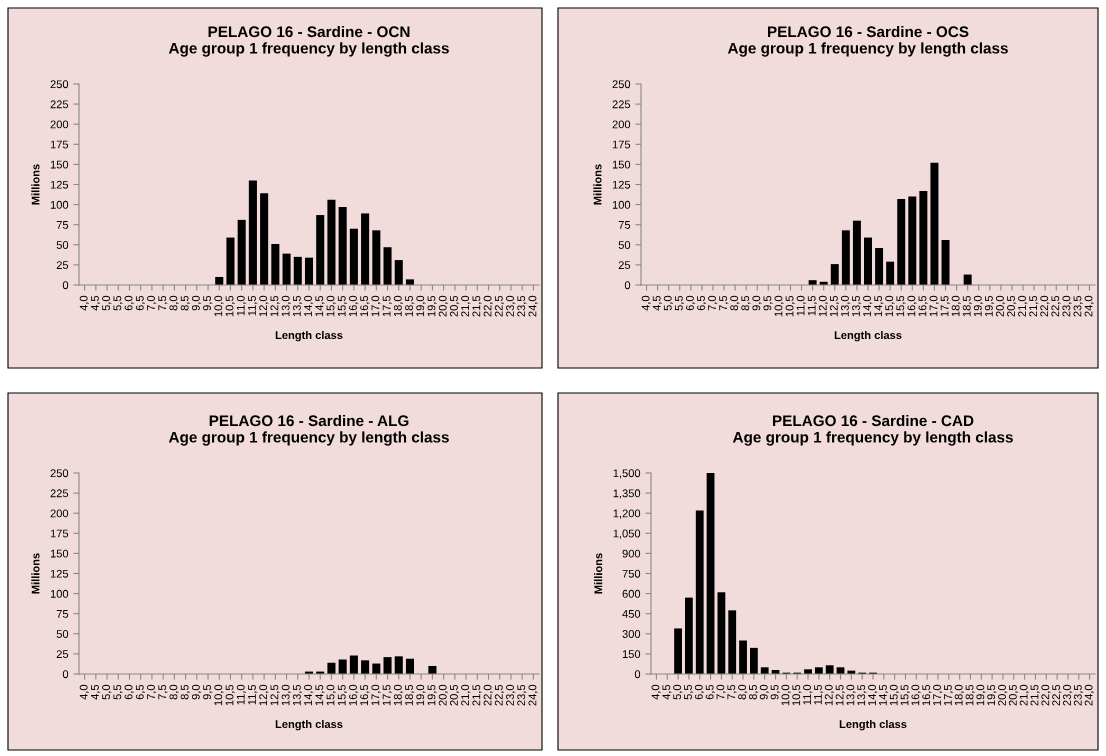  I want to click on x-tick-label: 22,5, so click(1057, 695).